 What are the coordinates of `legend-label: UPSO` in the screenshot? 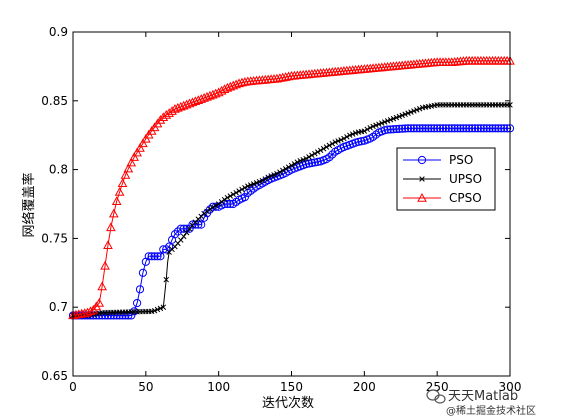 It's located at (465, 179).